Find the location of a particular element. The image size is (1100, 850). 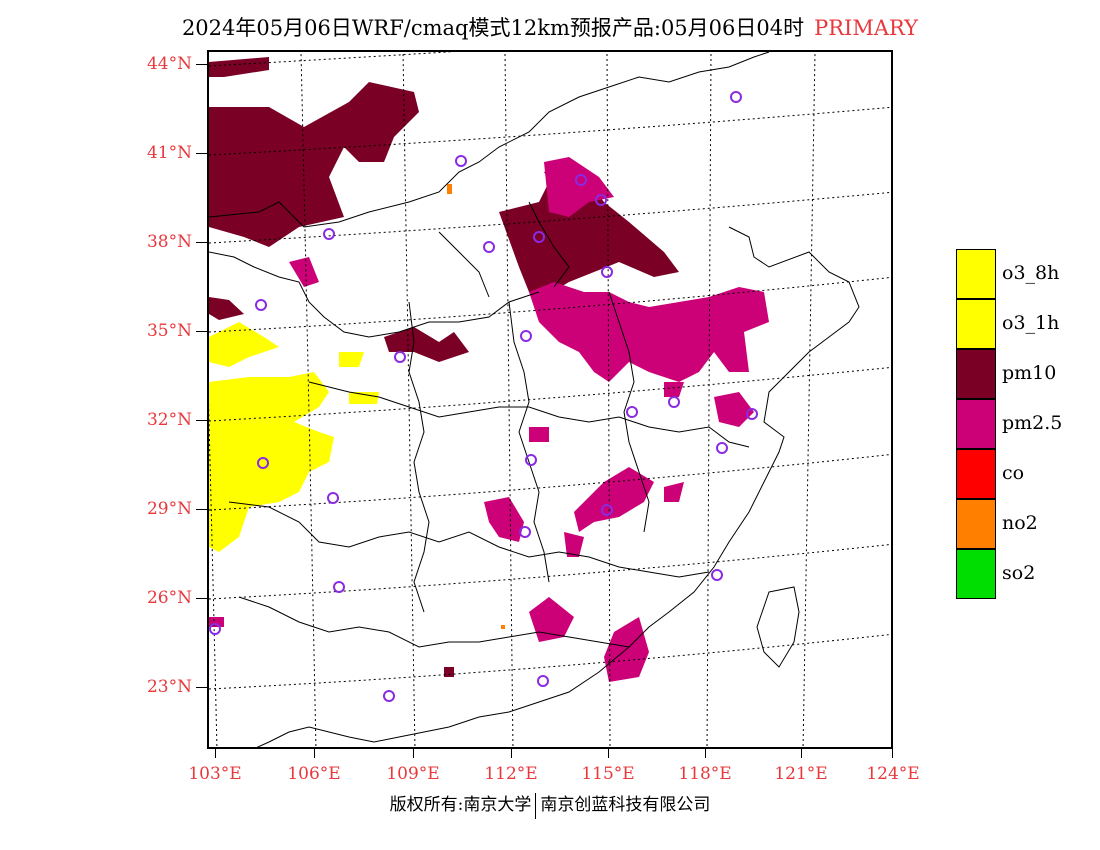

lon-label-103: 103°E is located at coordinates (215, 774).